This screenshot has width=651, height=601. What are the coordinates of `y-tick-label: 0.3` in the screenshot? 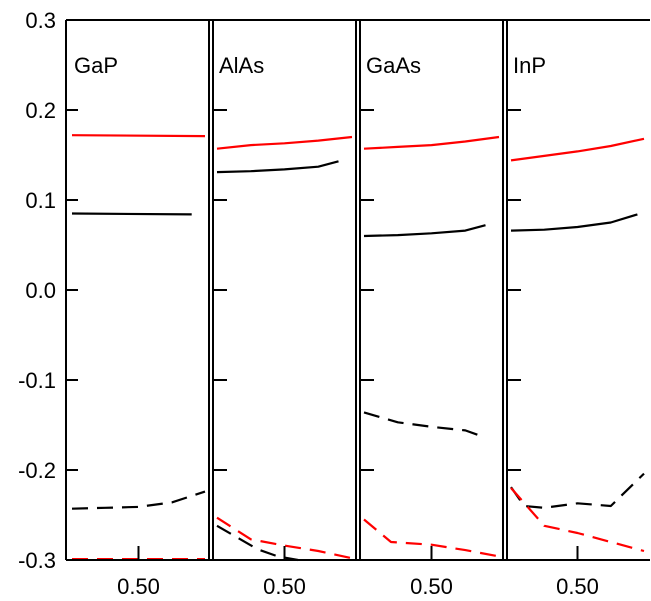 It's located at (40, 20).